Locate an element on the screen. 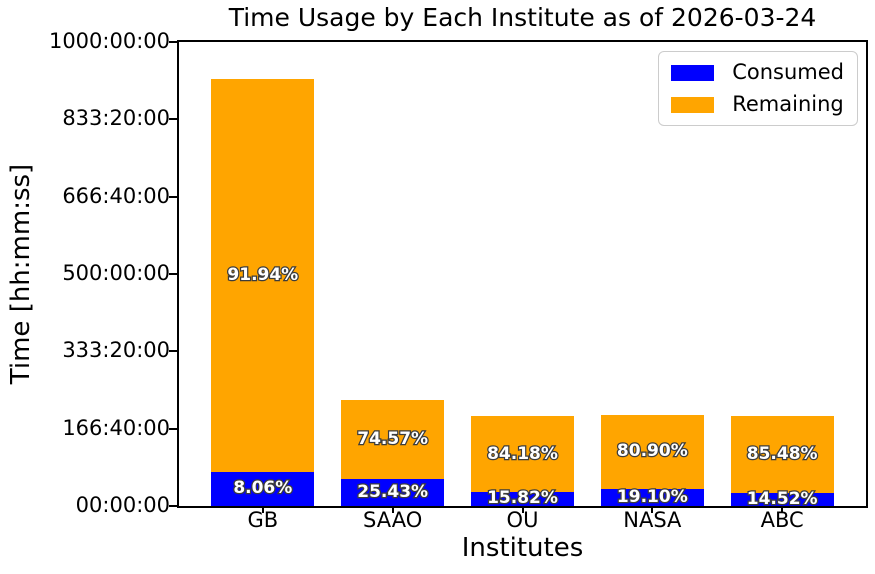  bar-consumed-gb is located at coordinates (263, 488).